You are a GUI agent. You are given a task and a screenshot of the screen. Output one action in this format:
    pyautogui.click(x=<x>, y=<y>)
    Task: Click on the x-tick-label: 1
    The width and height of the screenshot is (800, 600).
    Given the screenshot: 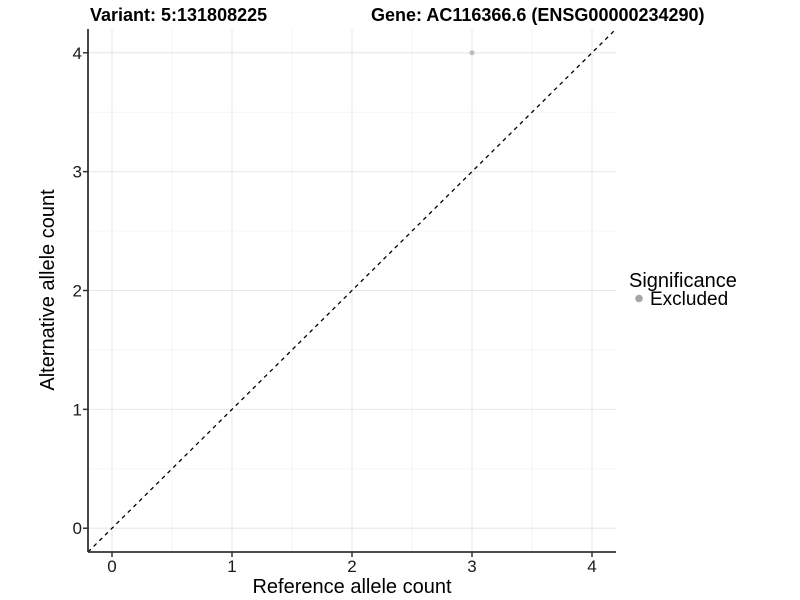 What is the action you would take?
    pyautogui.click(x=231, y=566)
    